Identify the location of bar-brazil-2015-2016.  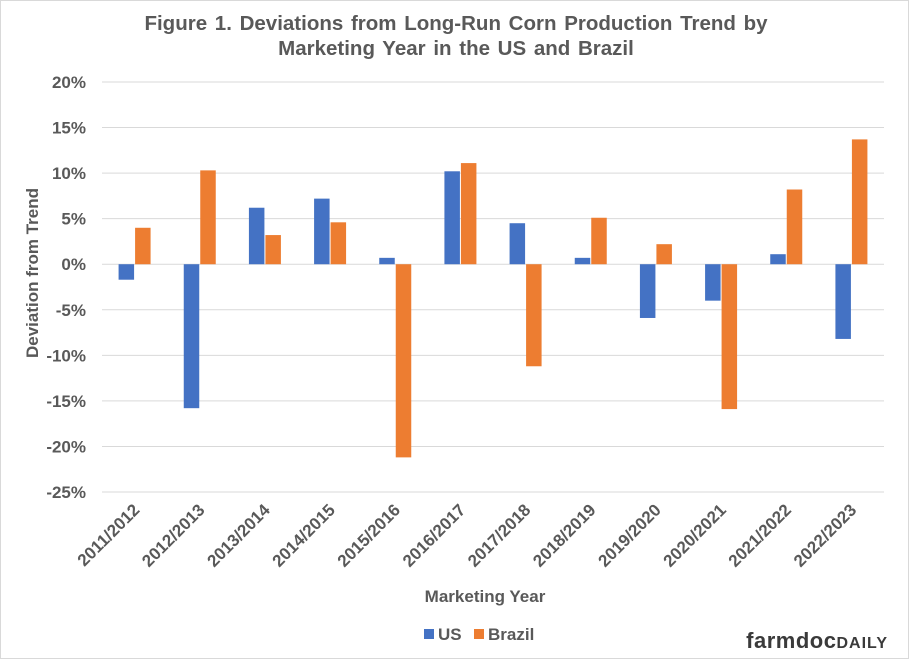
(403, 361).